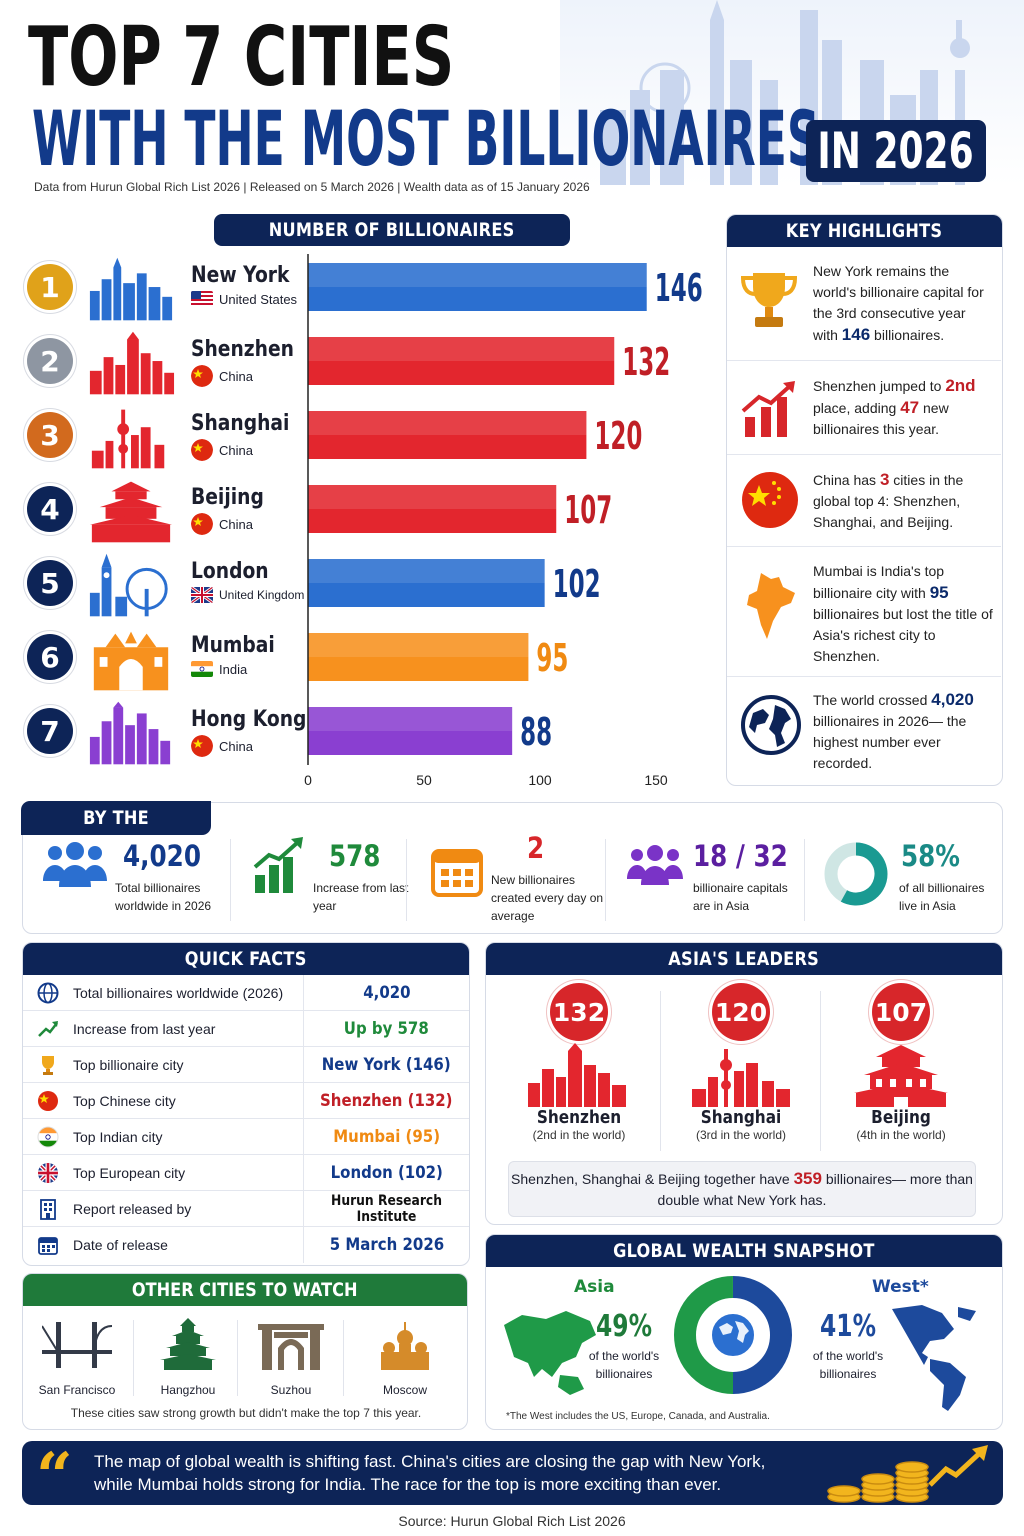 Image resolution: width=1024 pixels, height=1536 pixels. I want to click on rank-badge: 7, so click(50, 731).